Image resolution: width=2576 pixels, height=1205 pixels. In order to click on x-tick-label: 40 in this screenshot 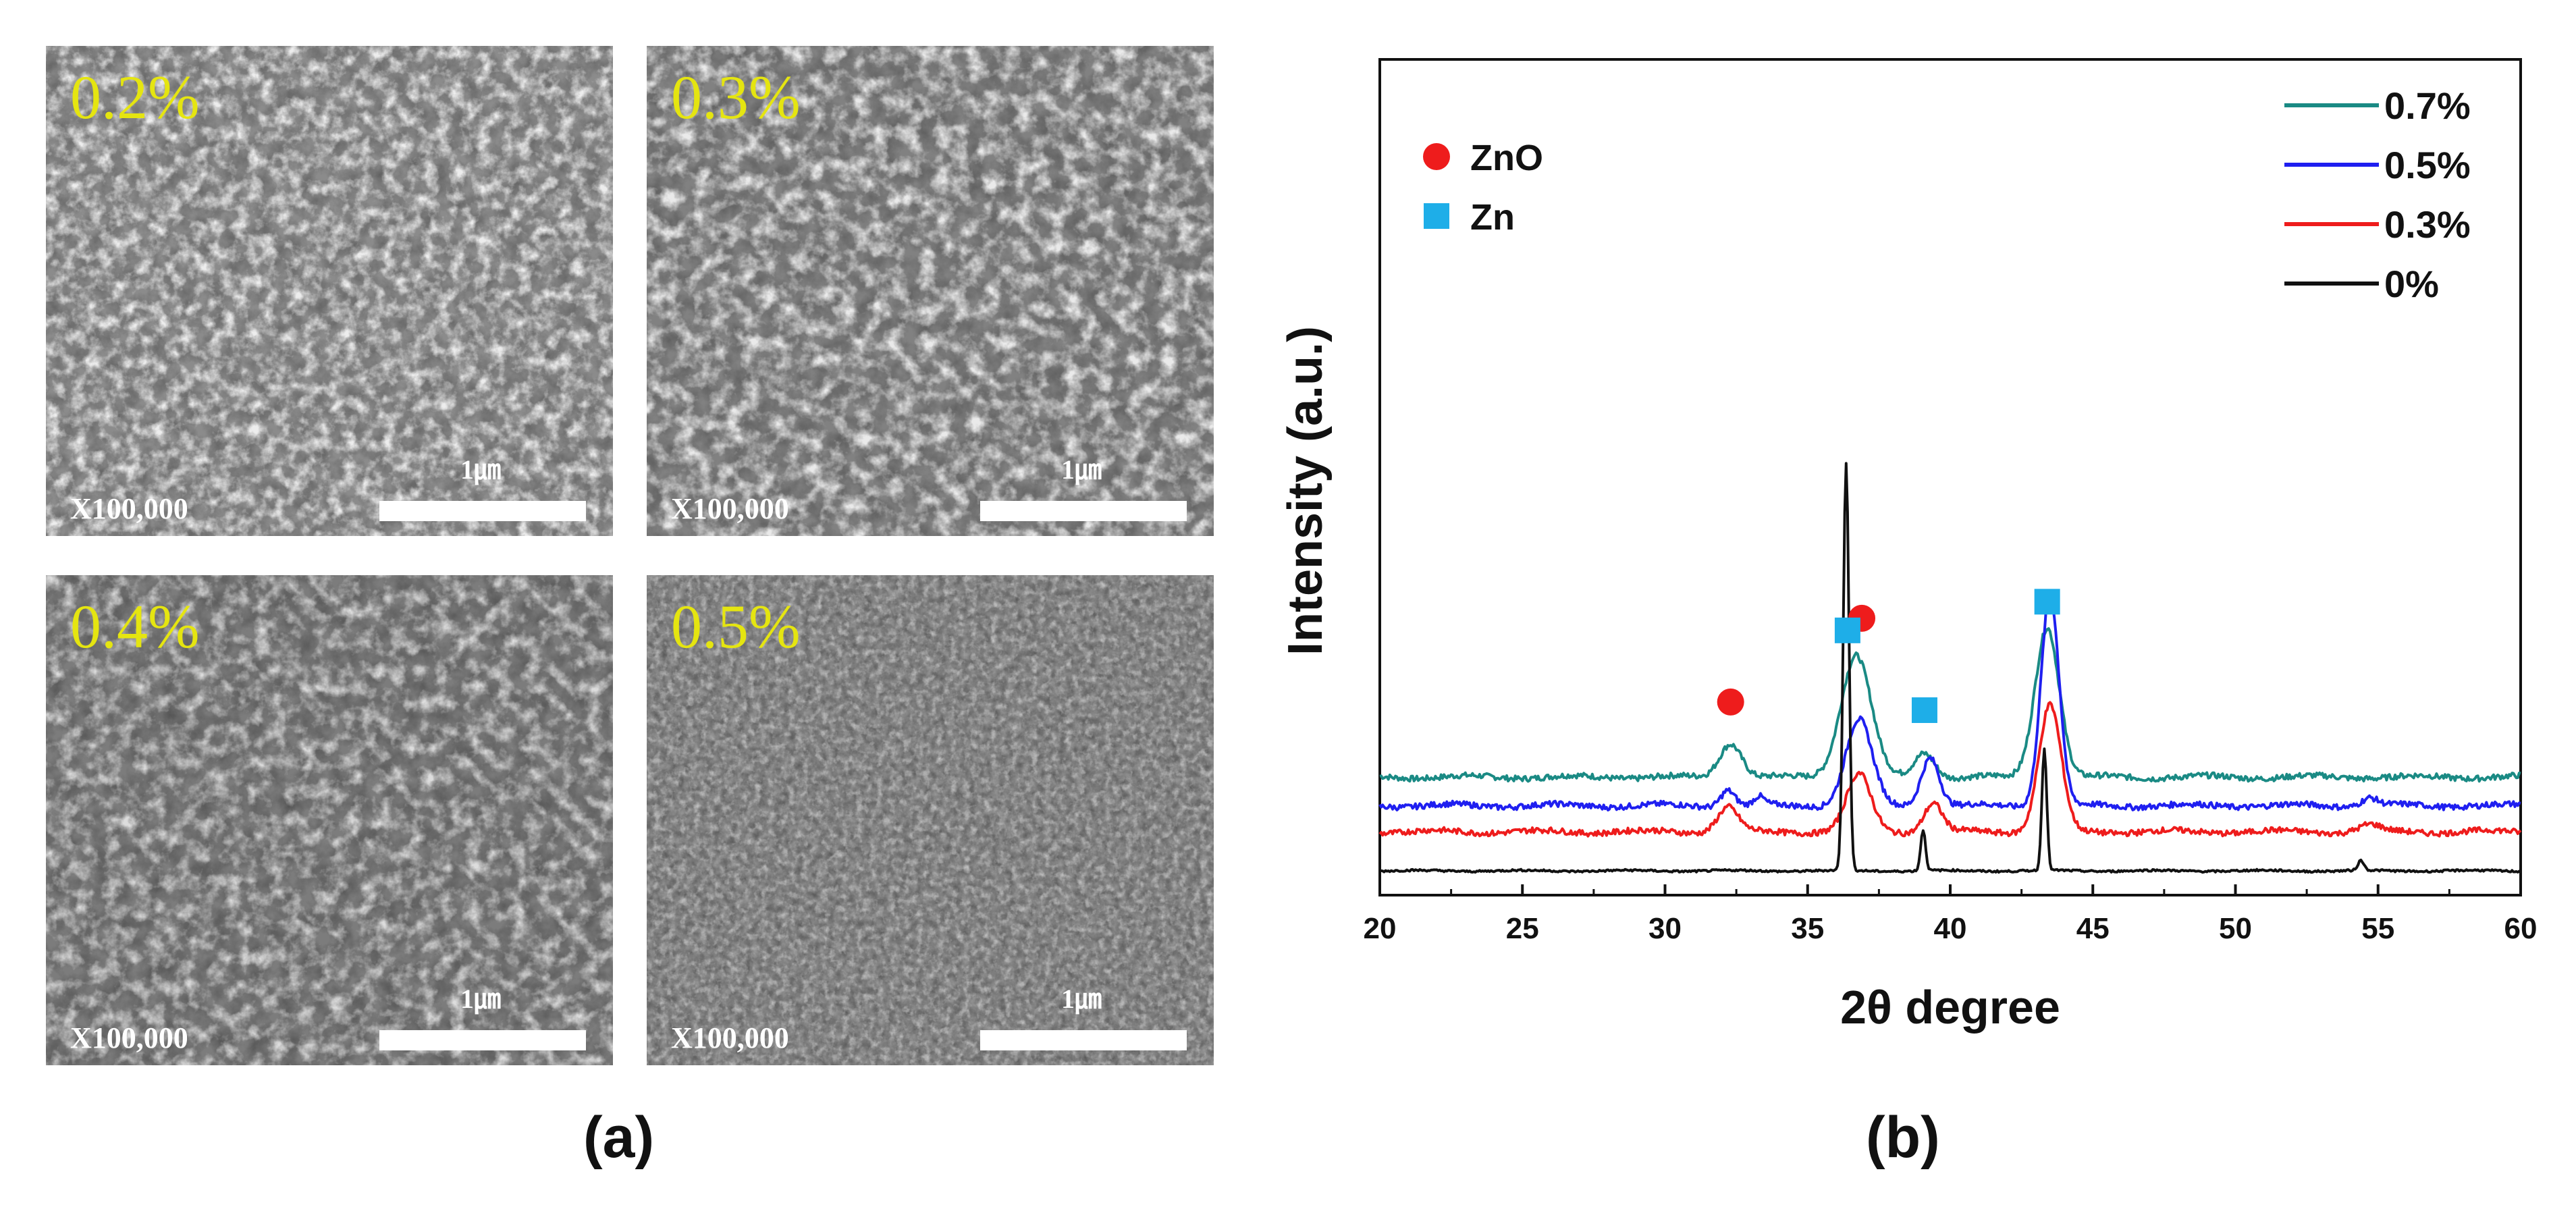, I will do `click(1950, 929)`.